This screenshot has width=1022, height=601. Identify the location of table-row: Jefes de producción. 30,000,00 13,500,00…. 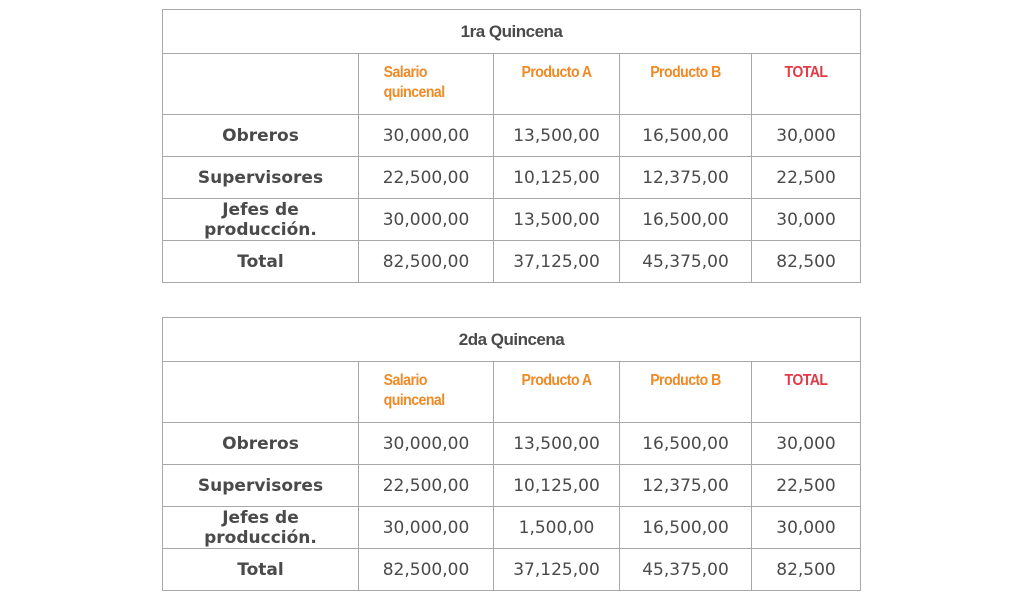
(512, 219).